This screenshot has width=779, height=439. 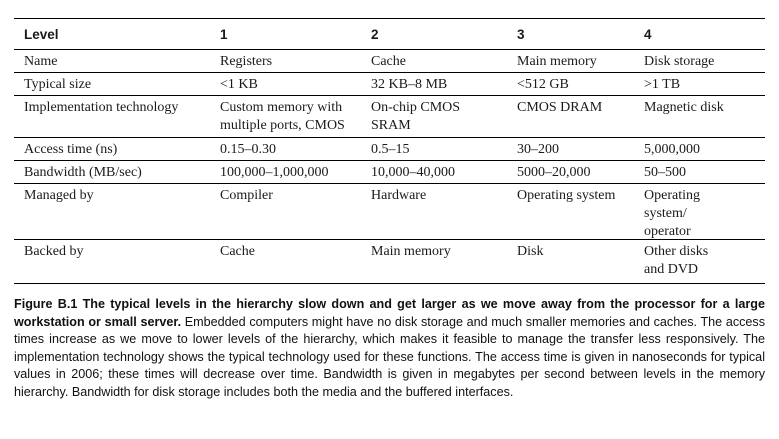 What do you see at coordinates (538, 149) in the screenshot?
I see `table-cell: 30–200` at bounding box center [538, 149].